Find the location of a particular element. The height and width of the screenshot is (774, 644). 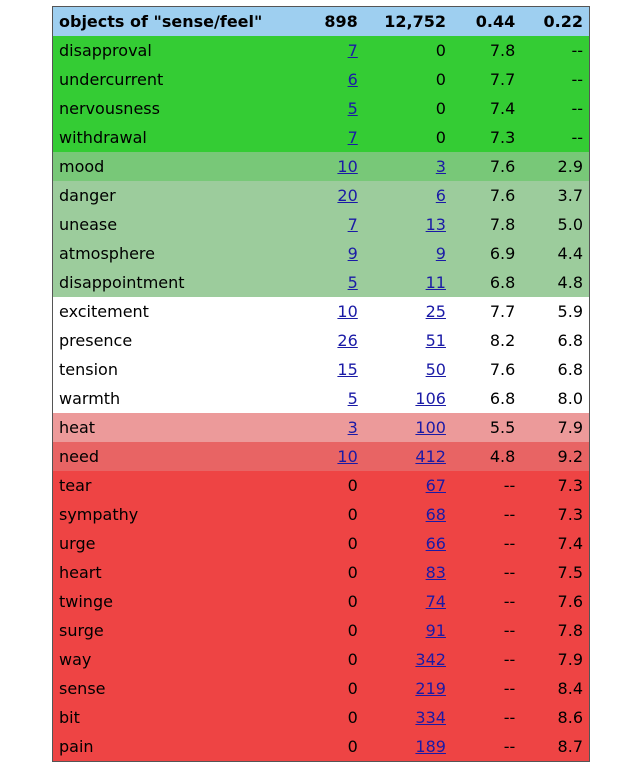

row-score-b: 7.5 is located at coordinates (570, 572).